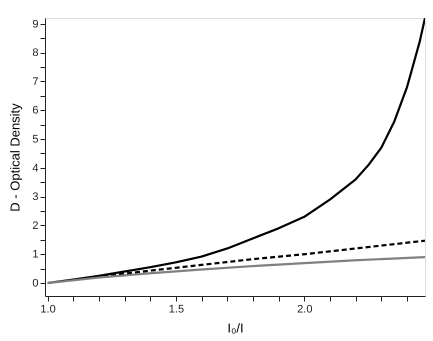  I want to click on y-tick-label: 4, so click(35, 168).